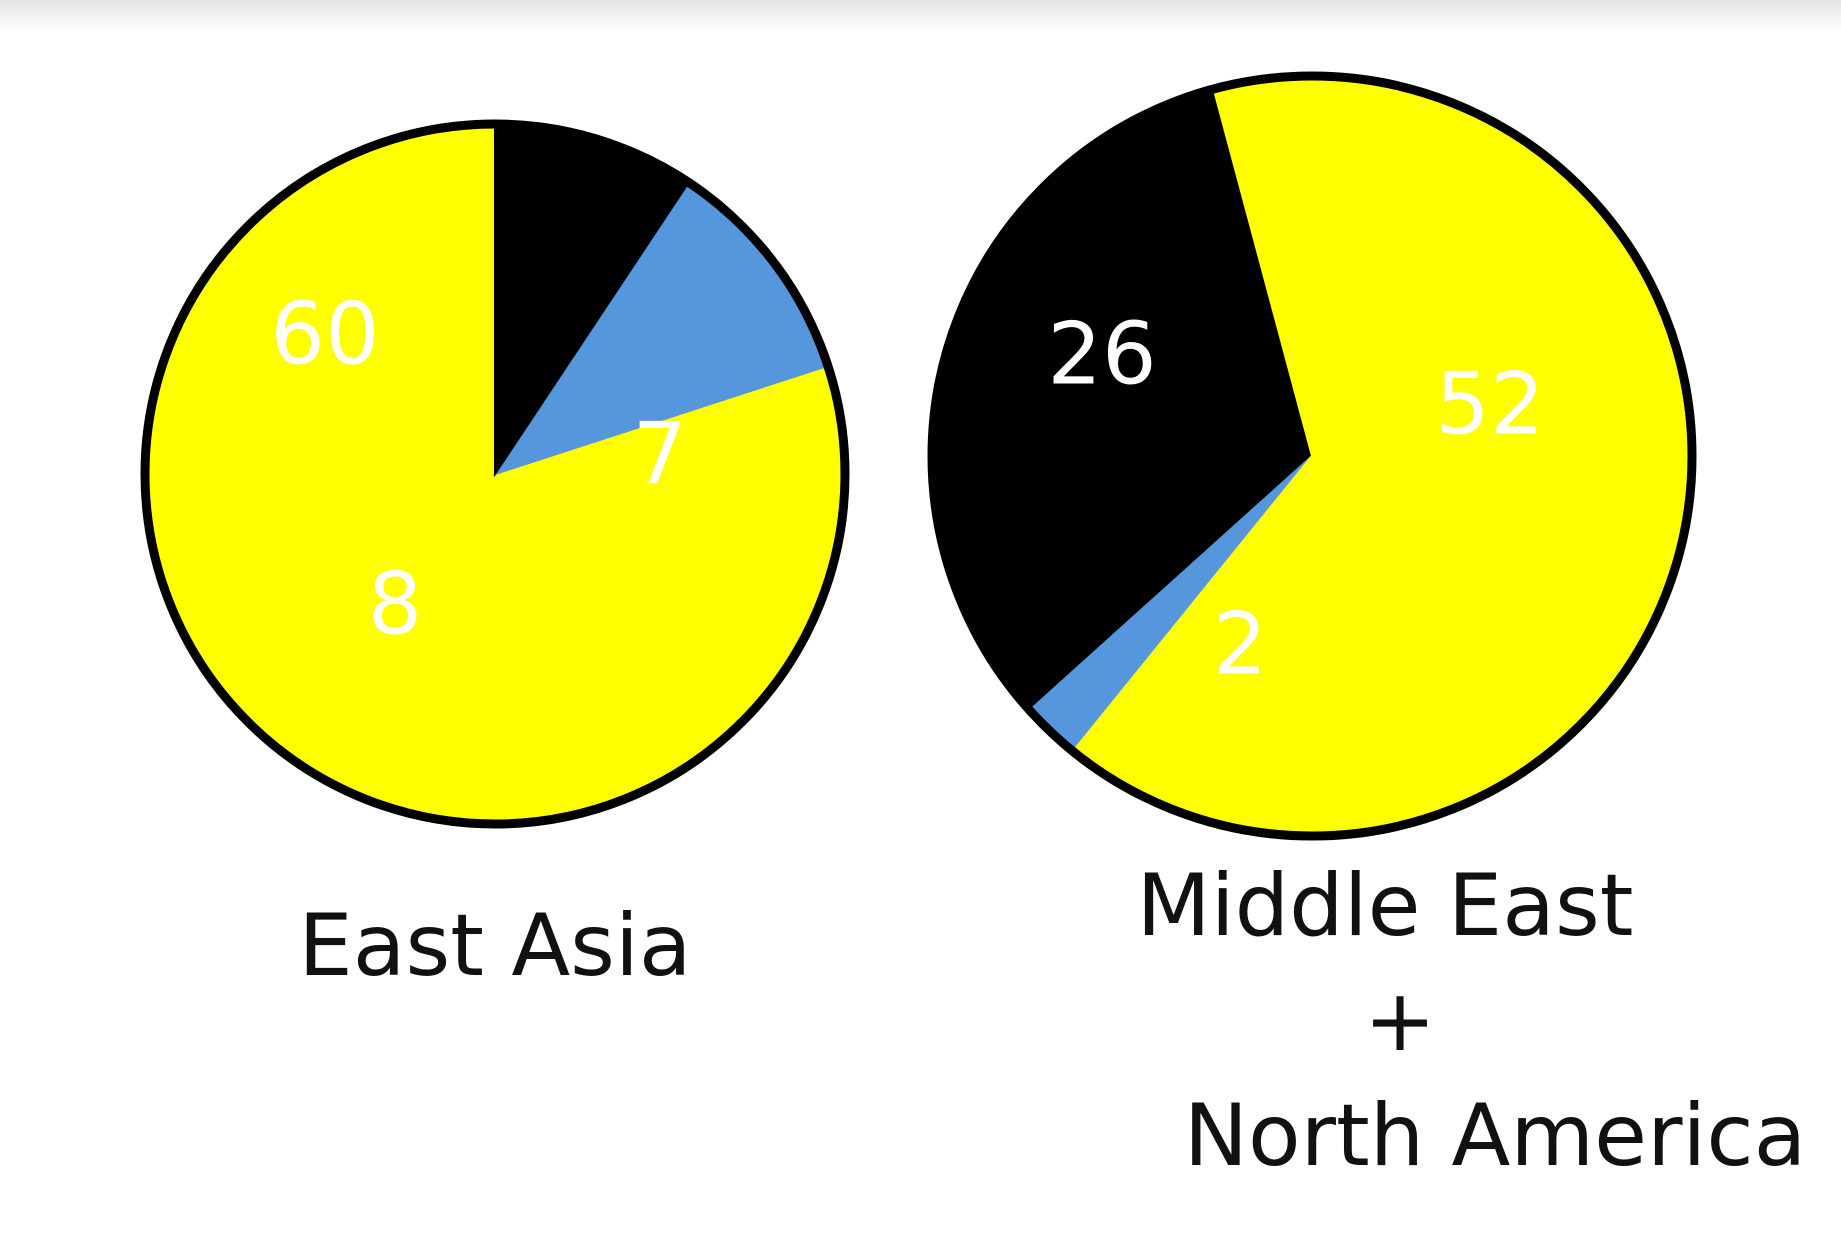 The width and height of the screenshot is (1841, 1250). Describe the element at coordinates (660, 454) in the screenshot. I see `slice-label-east-asia-7: 7` at that location.